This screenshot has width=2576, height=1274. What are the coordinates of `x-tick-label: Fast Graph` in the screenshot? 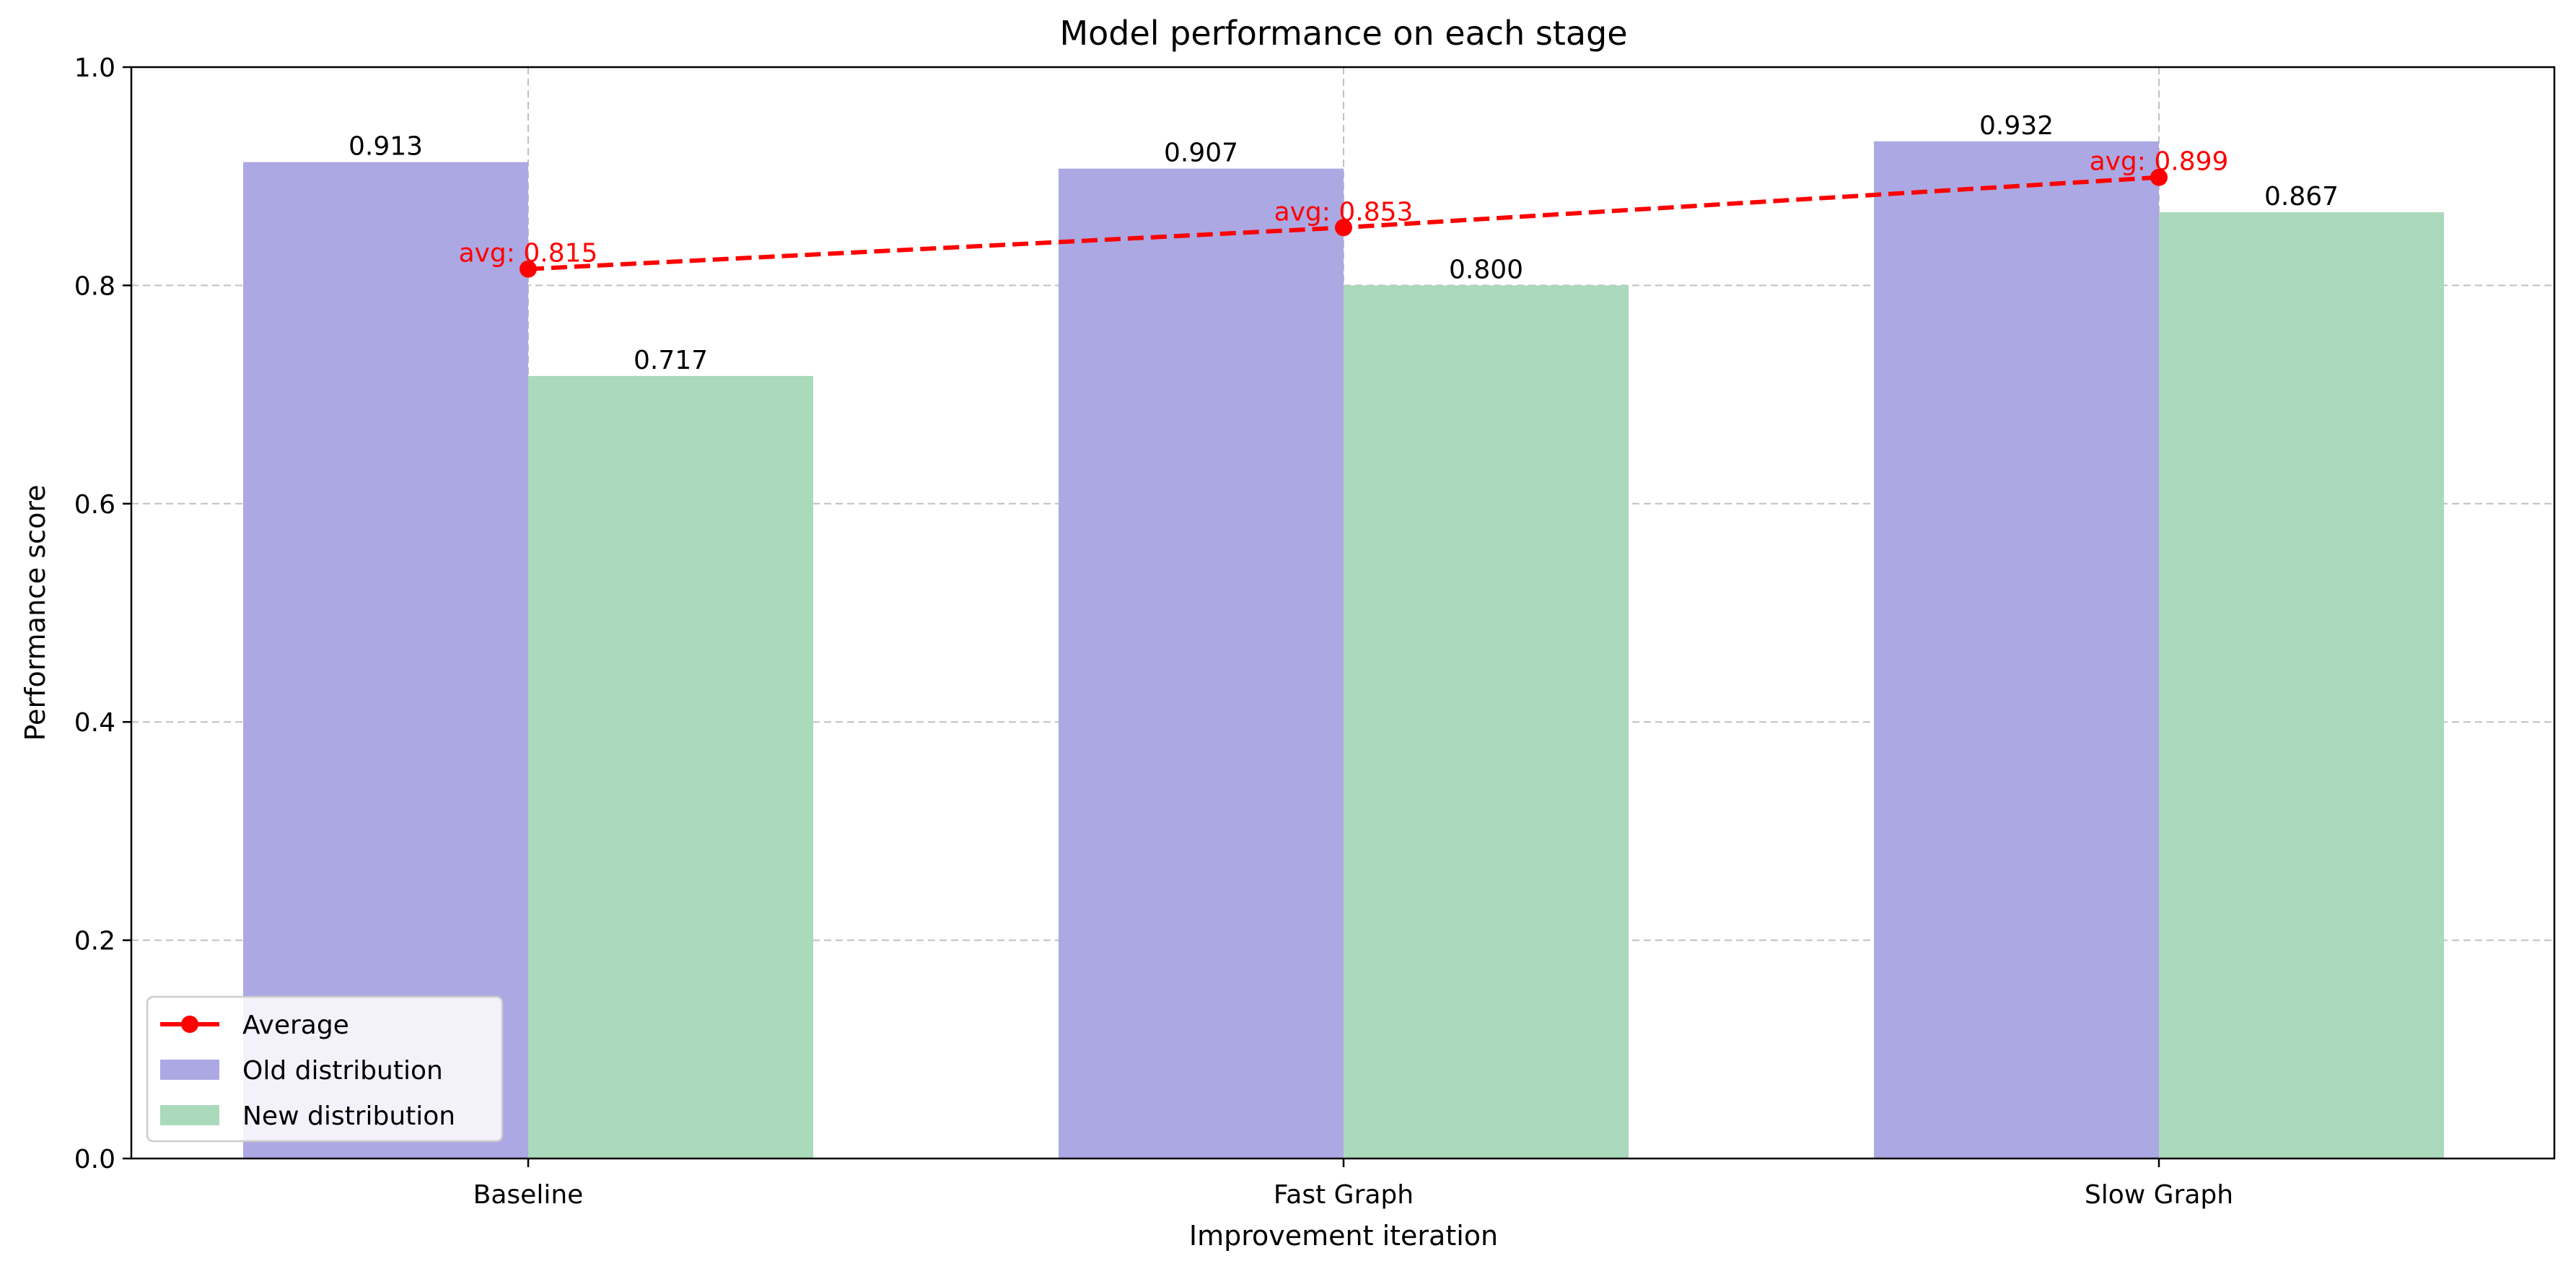 It's located at (1344, 1195).